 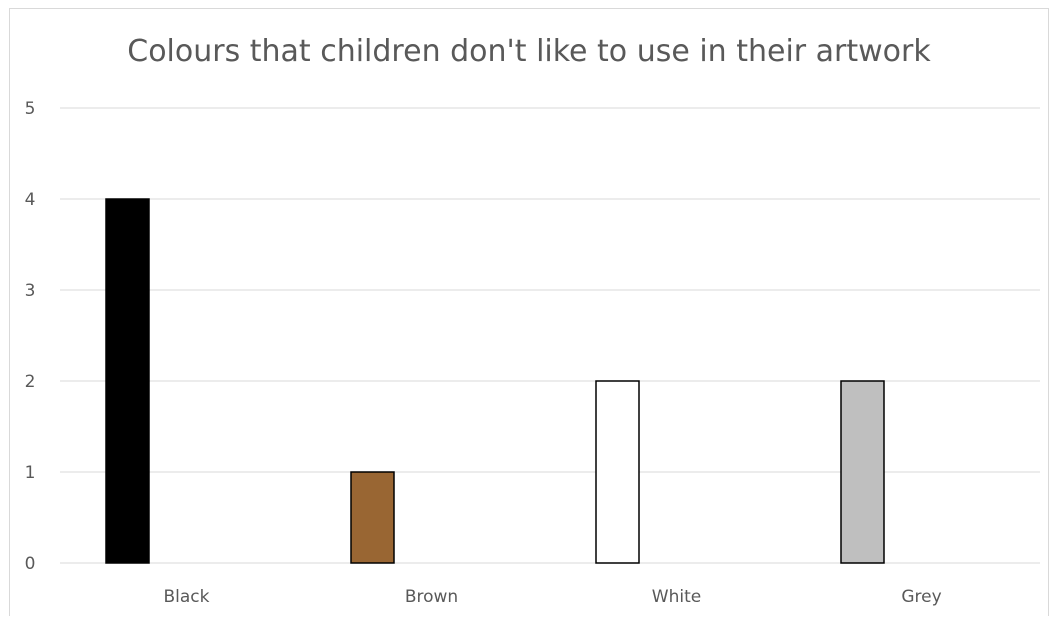 What do you see at coordinates (30, 382) in the screenshot?
I see `y-tick-label: 2` at bounding box center [30, 382].